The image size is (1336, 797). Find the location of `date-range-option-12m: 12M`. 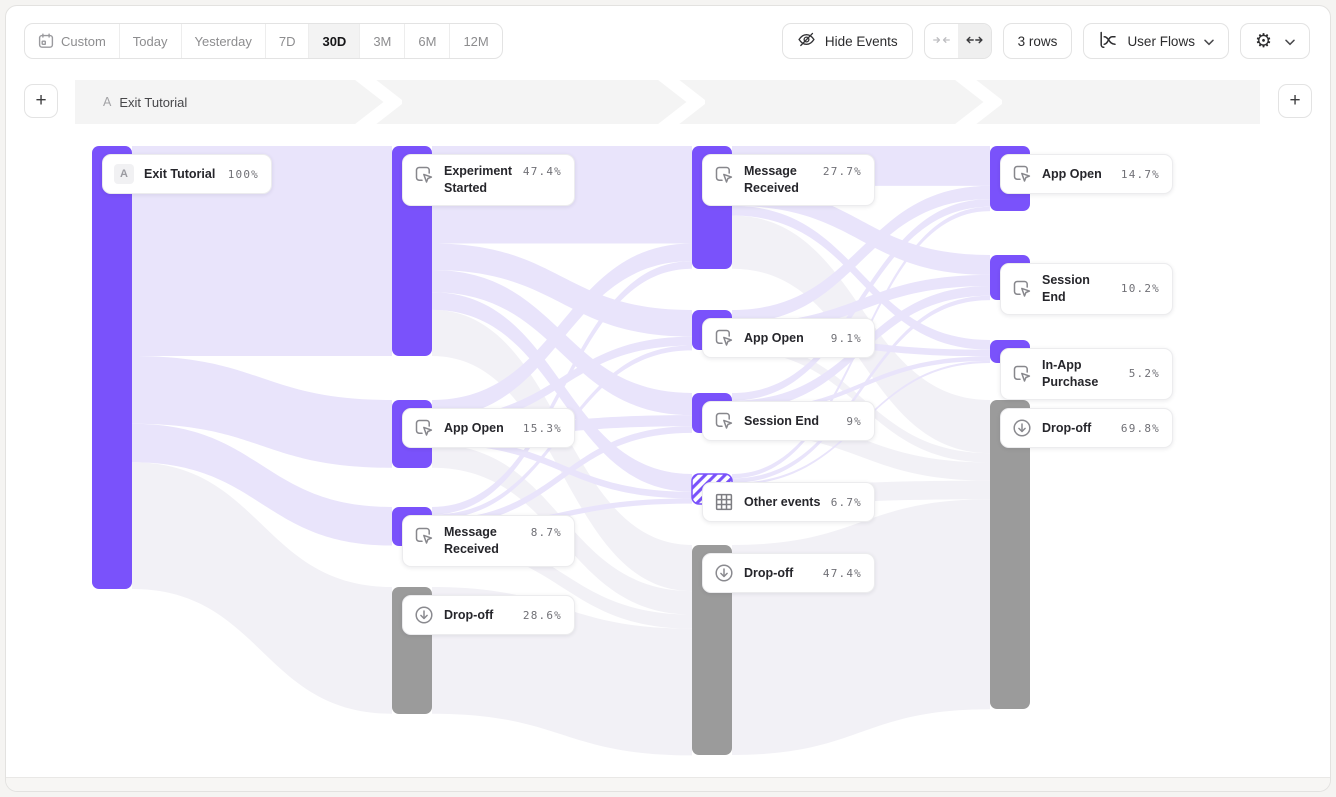

date-range-option-12m: 12M is located at coordinates (475, 41).